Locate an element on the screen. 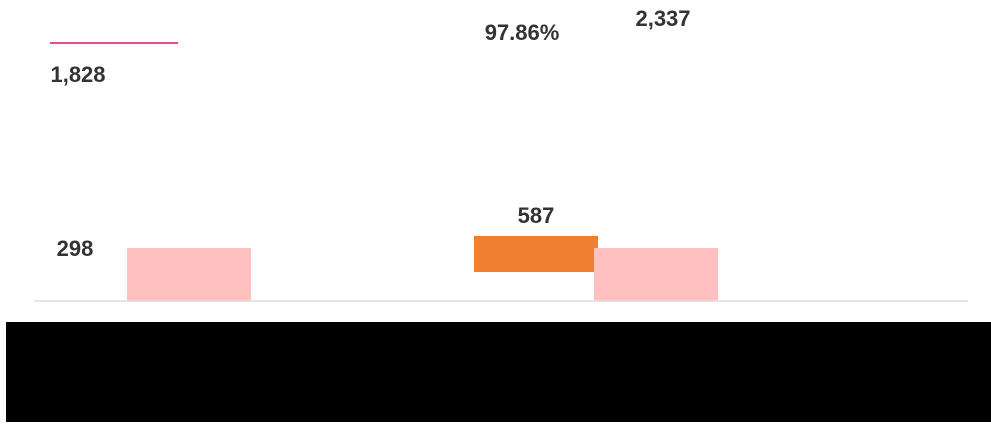 Image resolution: width=991 pixels, height=427 pixels. data-label-2: 1,828 is located at coordinates (77, 74).